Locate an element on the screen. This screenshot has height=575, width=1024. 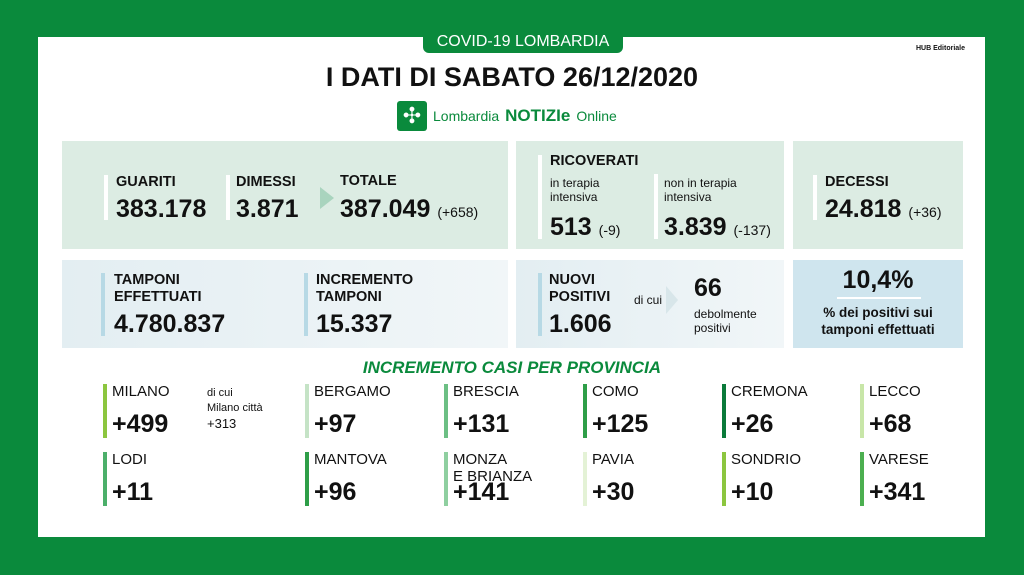
province-name: COMO is located at coordinates (615, 391).